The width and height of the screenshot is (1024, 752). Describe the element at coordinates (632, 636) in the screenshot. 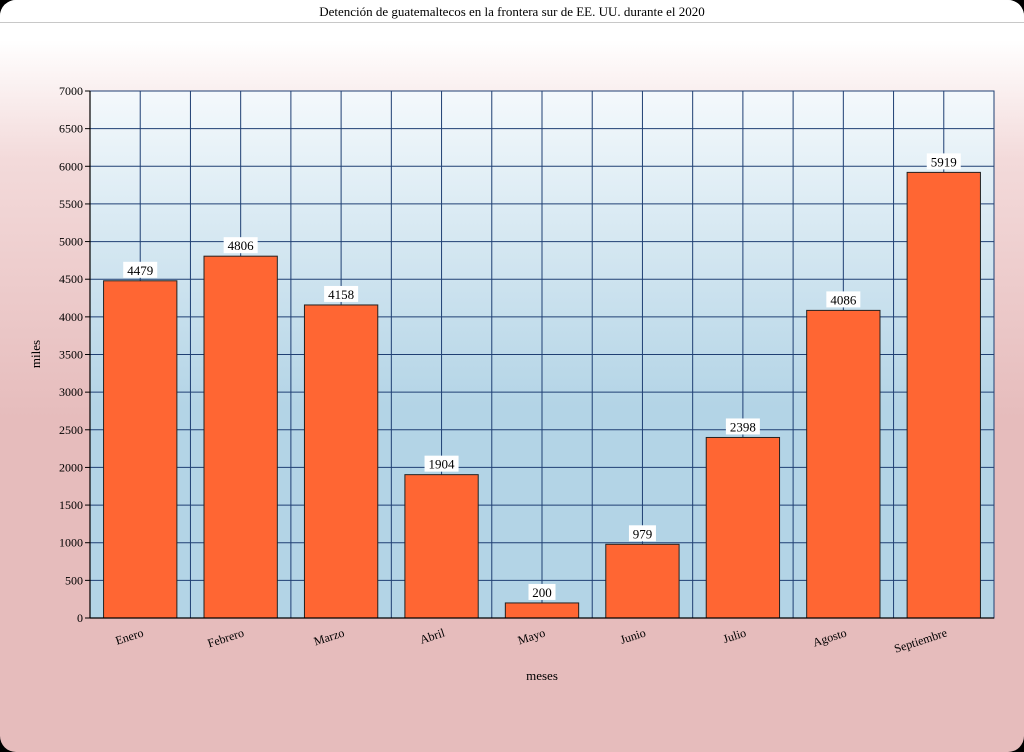

I see `x-tick-label: Junio` at that location.